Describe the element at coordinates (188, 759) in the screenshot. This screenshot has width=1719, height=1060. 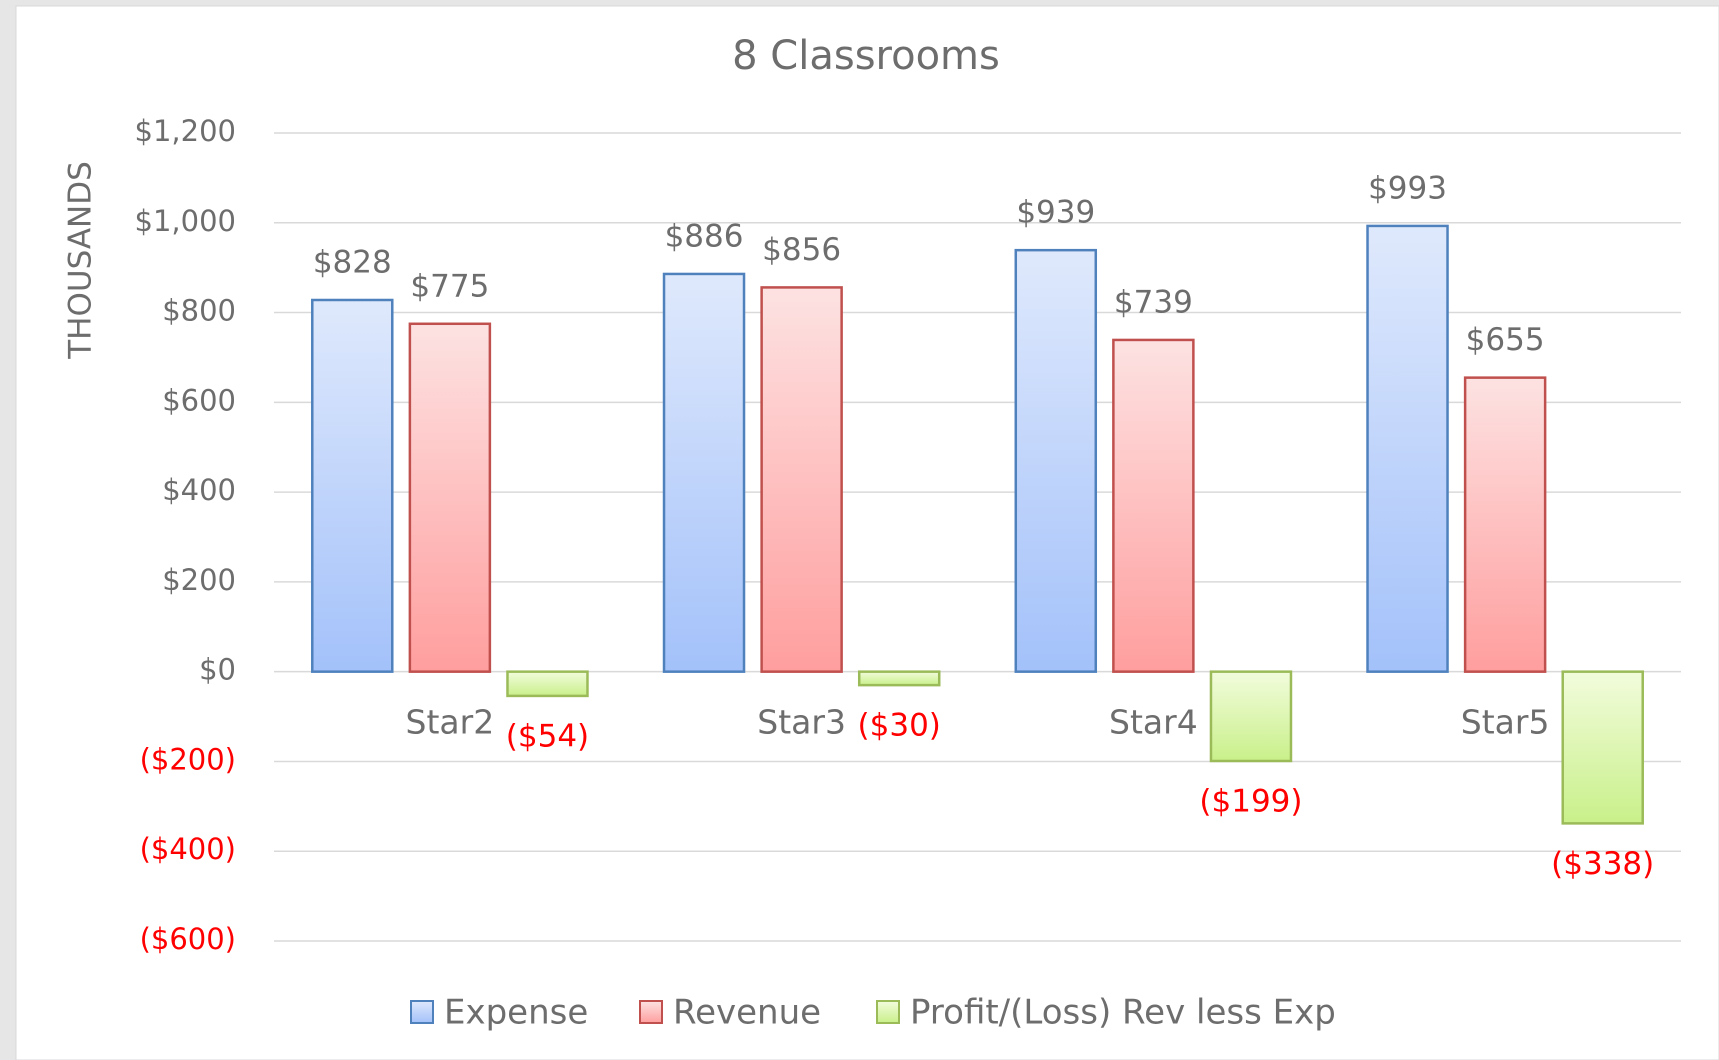
I see `y-tick-label: ($200)` at that location.